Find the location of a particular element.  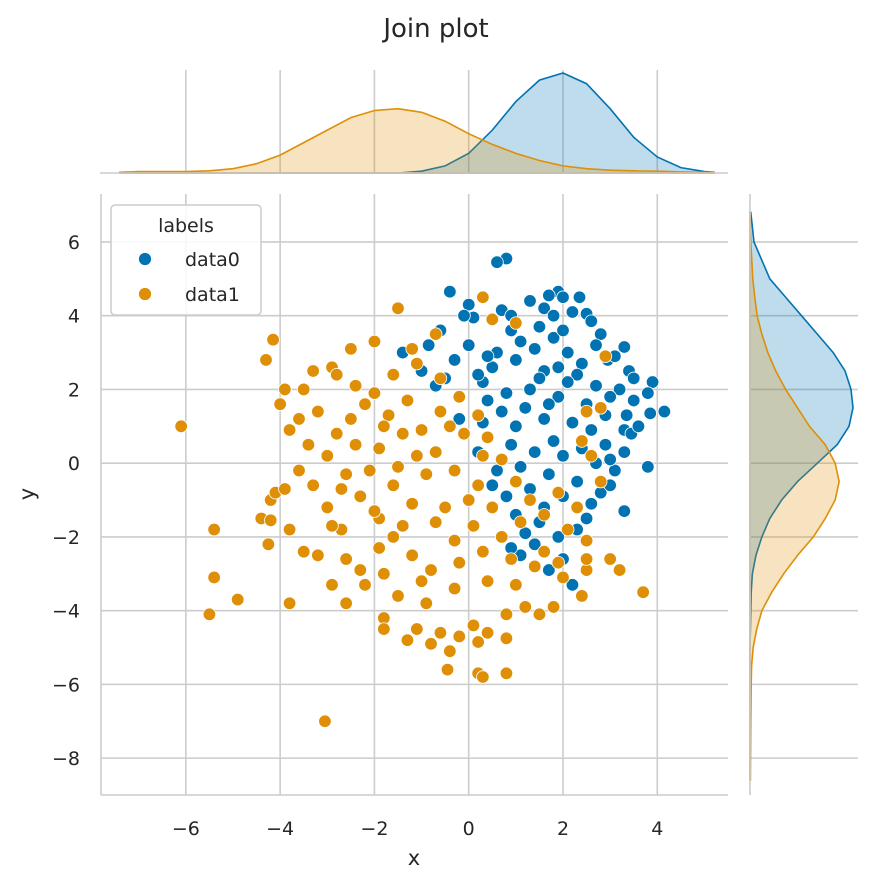

x-tick-label: 0 is located at coordinates (469, 829).